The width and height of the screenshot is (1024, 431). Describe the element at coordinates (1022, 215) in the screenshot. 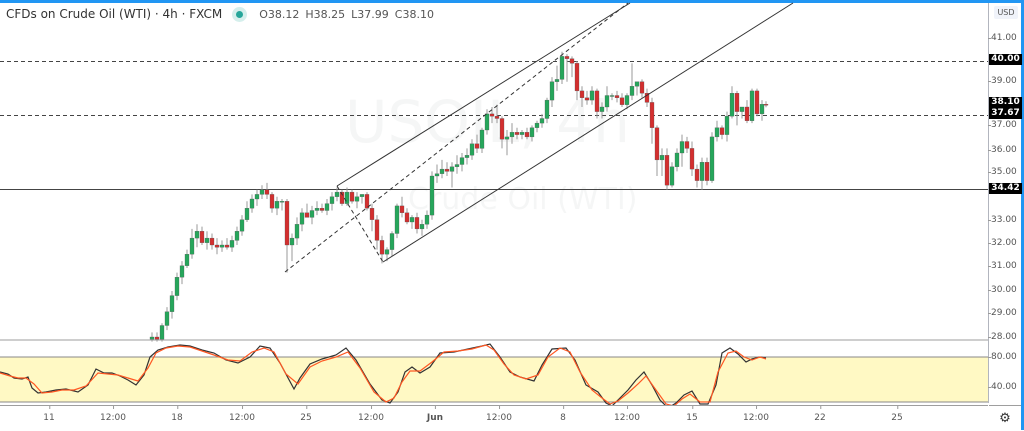

I see `right-accent-bar` at that location.